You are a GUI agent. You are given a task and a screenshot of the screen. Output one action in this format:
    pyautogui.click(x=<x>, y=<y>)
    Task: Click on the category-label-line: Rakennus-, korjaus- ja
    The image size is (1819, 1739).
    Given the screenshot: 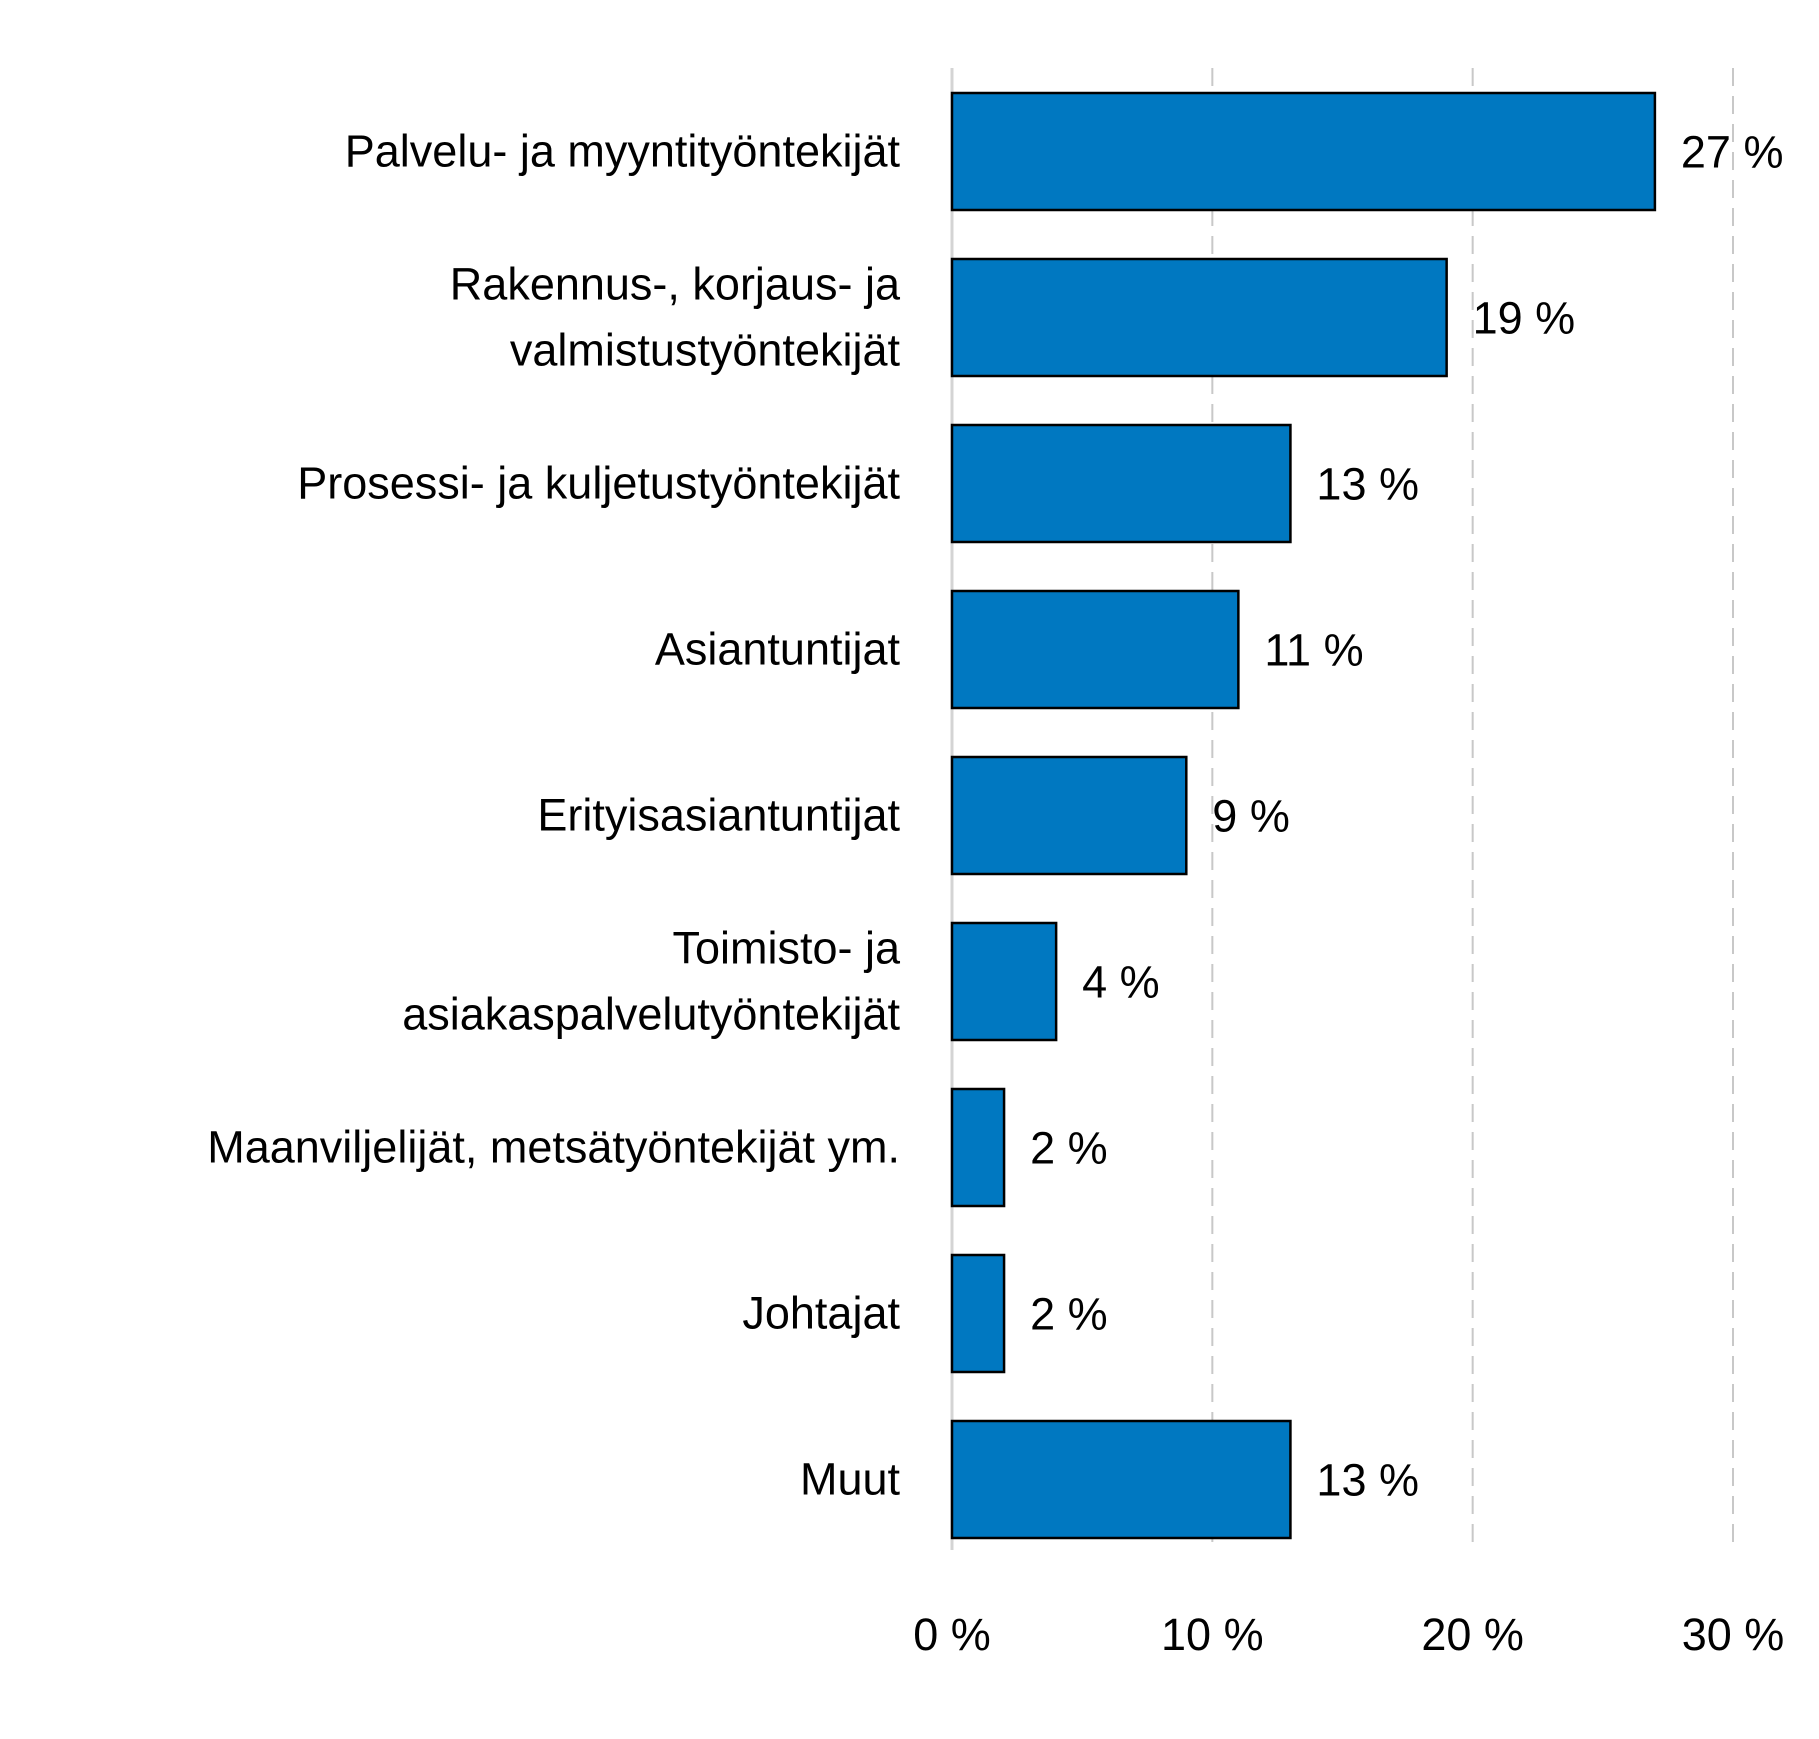 What is the action you would take?
    pyautogui.click(x=675, y=284)
    